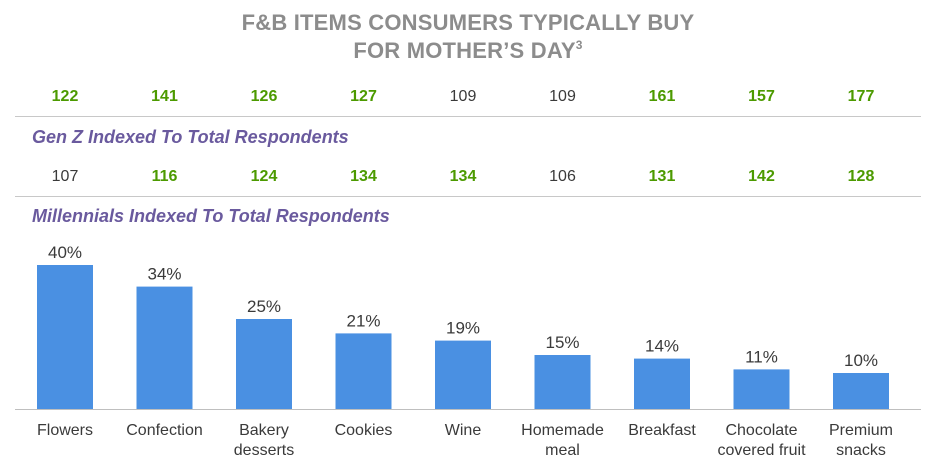 The height and width of the screenshot is (470, 936). What do you see at coordinates (464, 50) in the screenshot?
I see `chart-title-line2-text: FOR MOTHER’S DAY` at bounding box center [464, 50].